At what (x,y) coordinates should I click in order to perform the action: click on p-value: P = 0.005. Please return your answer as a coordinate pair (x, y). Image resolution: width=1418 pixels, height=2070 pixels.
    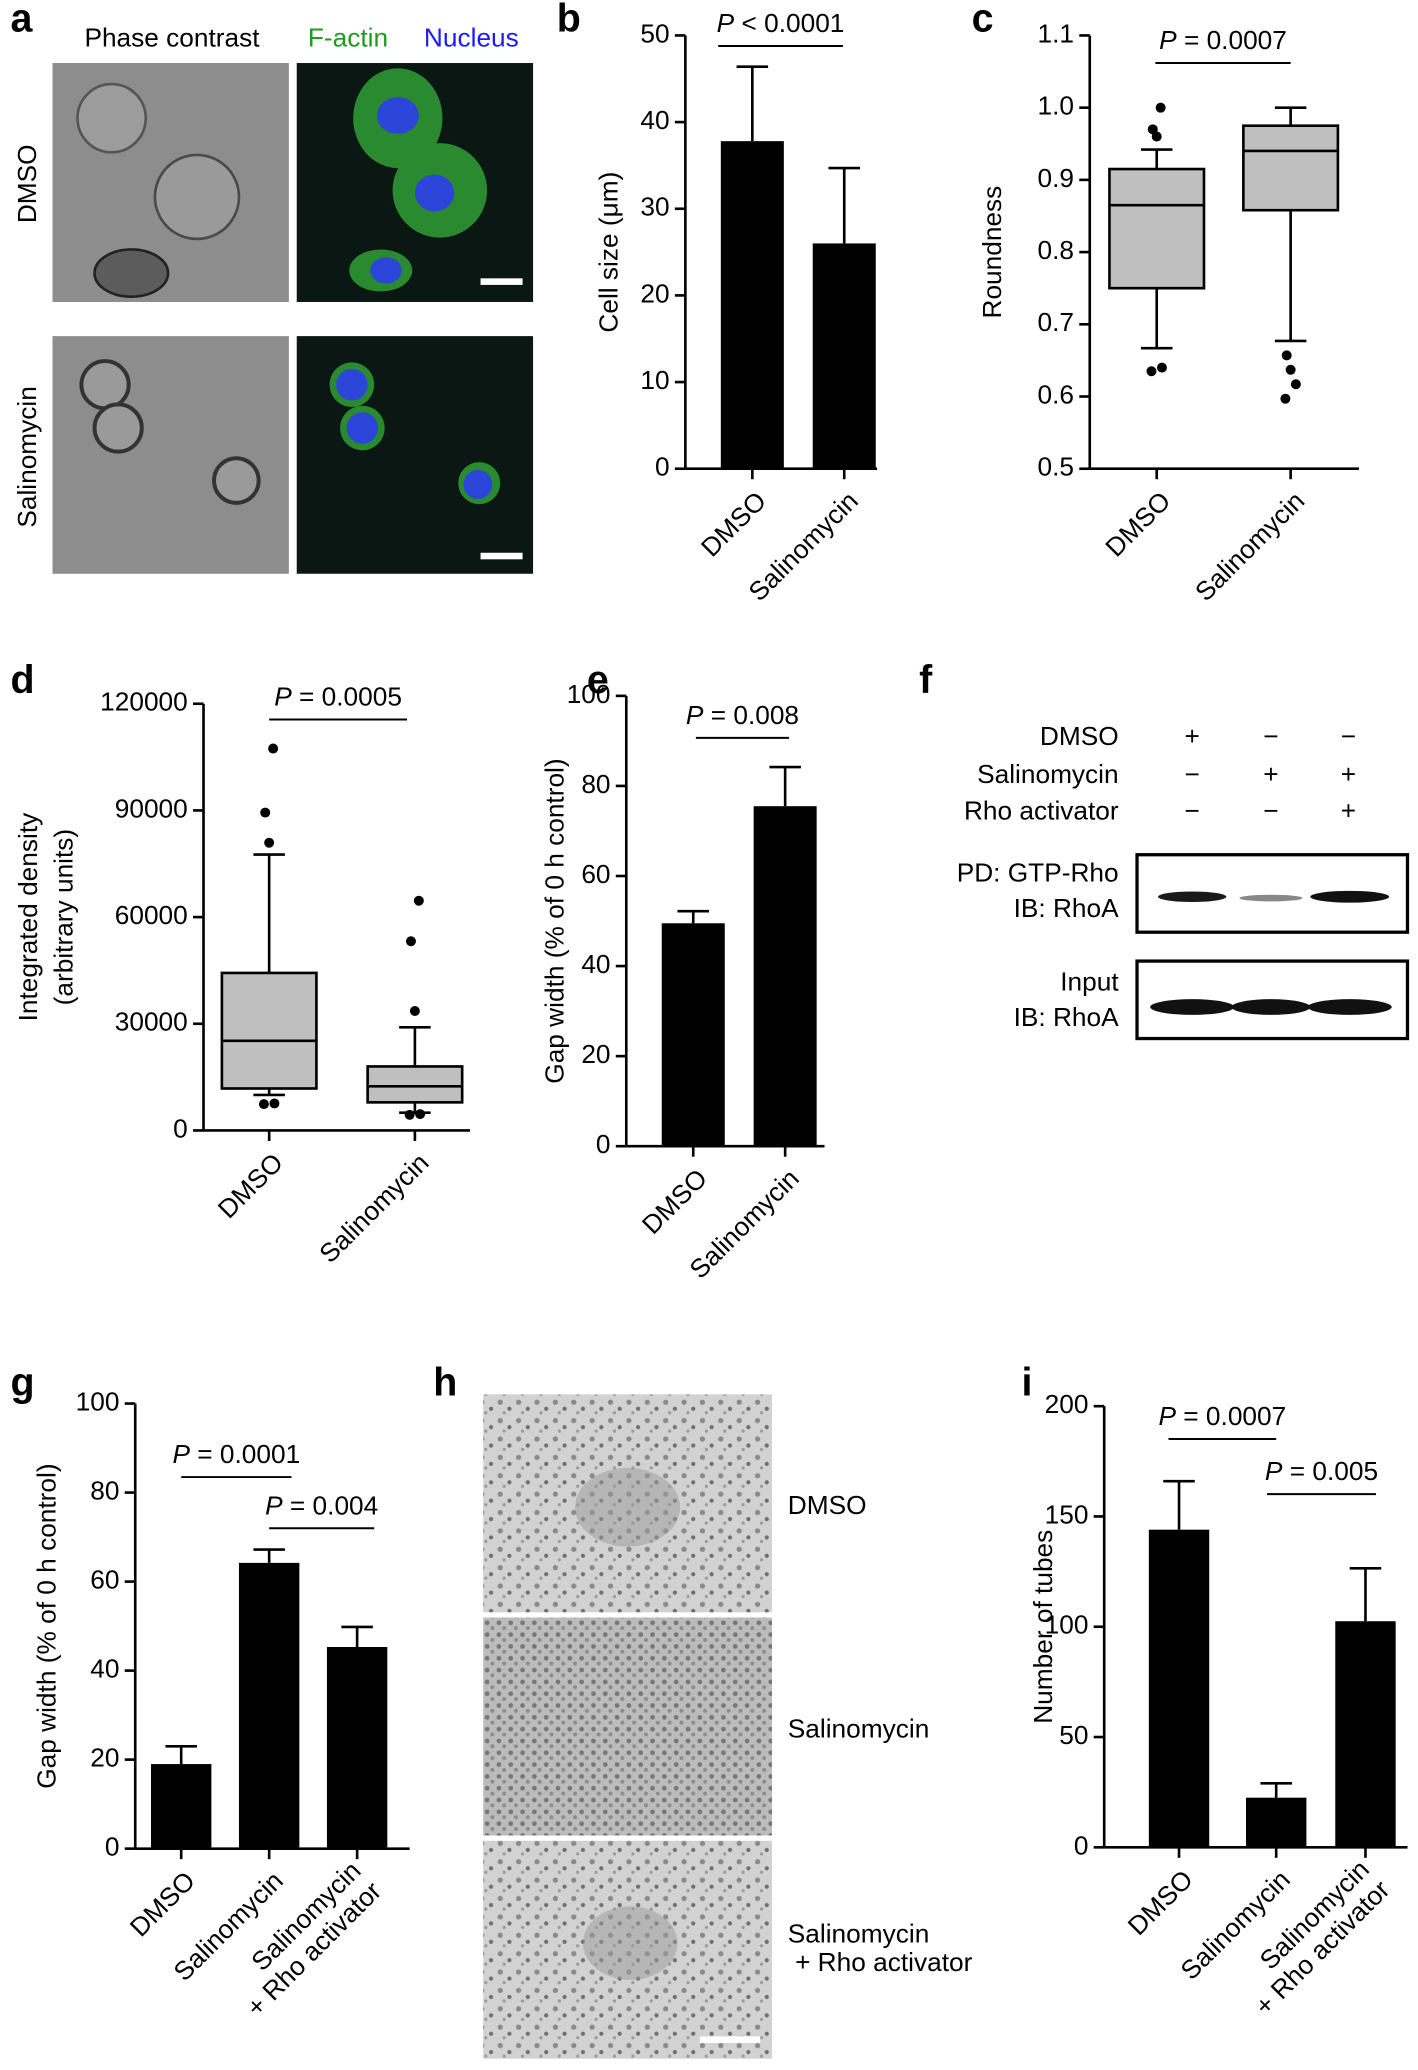
    Looking at the image, I should click on (1321, 1471).